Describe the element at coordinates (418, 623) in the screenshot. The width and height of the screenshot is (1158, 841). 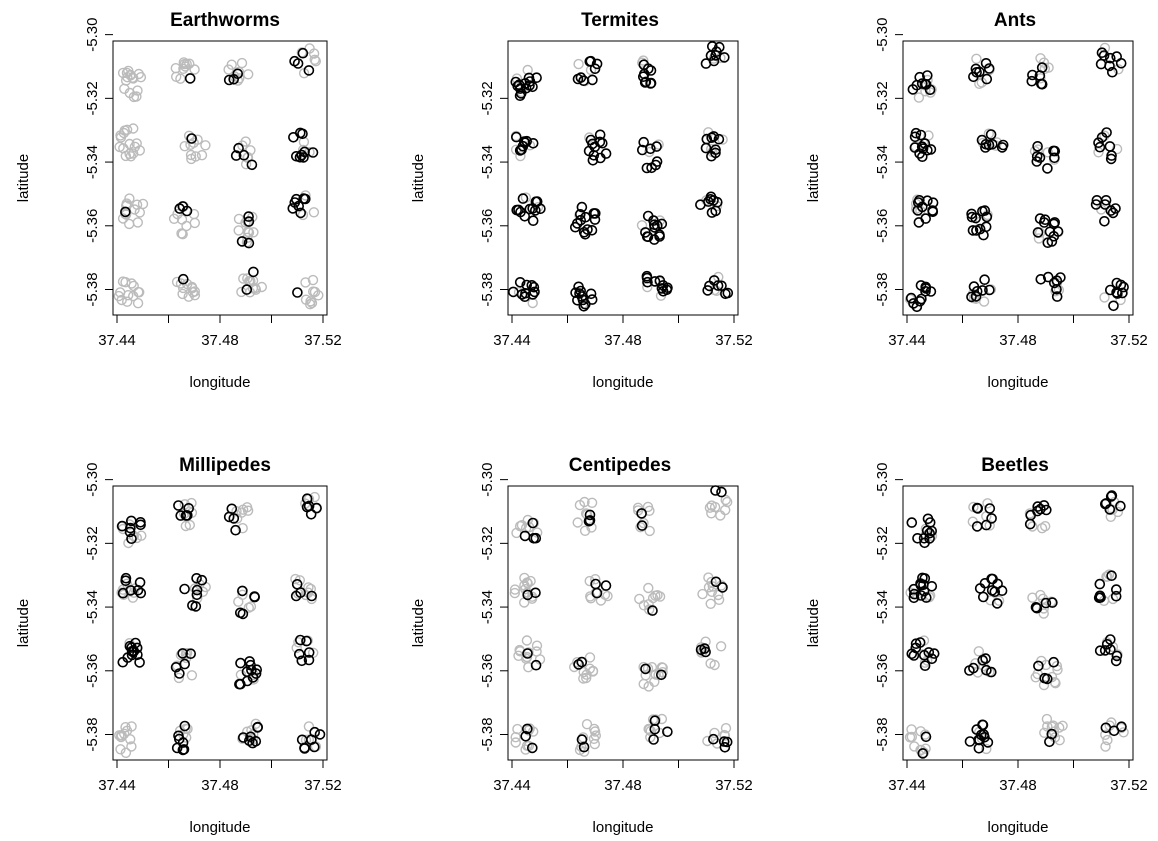
I see `y-axis-label: latitude` at that location.